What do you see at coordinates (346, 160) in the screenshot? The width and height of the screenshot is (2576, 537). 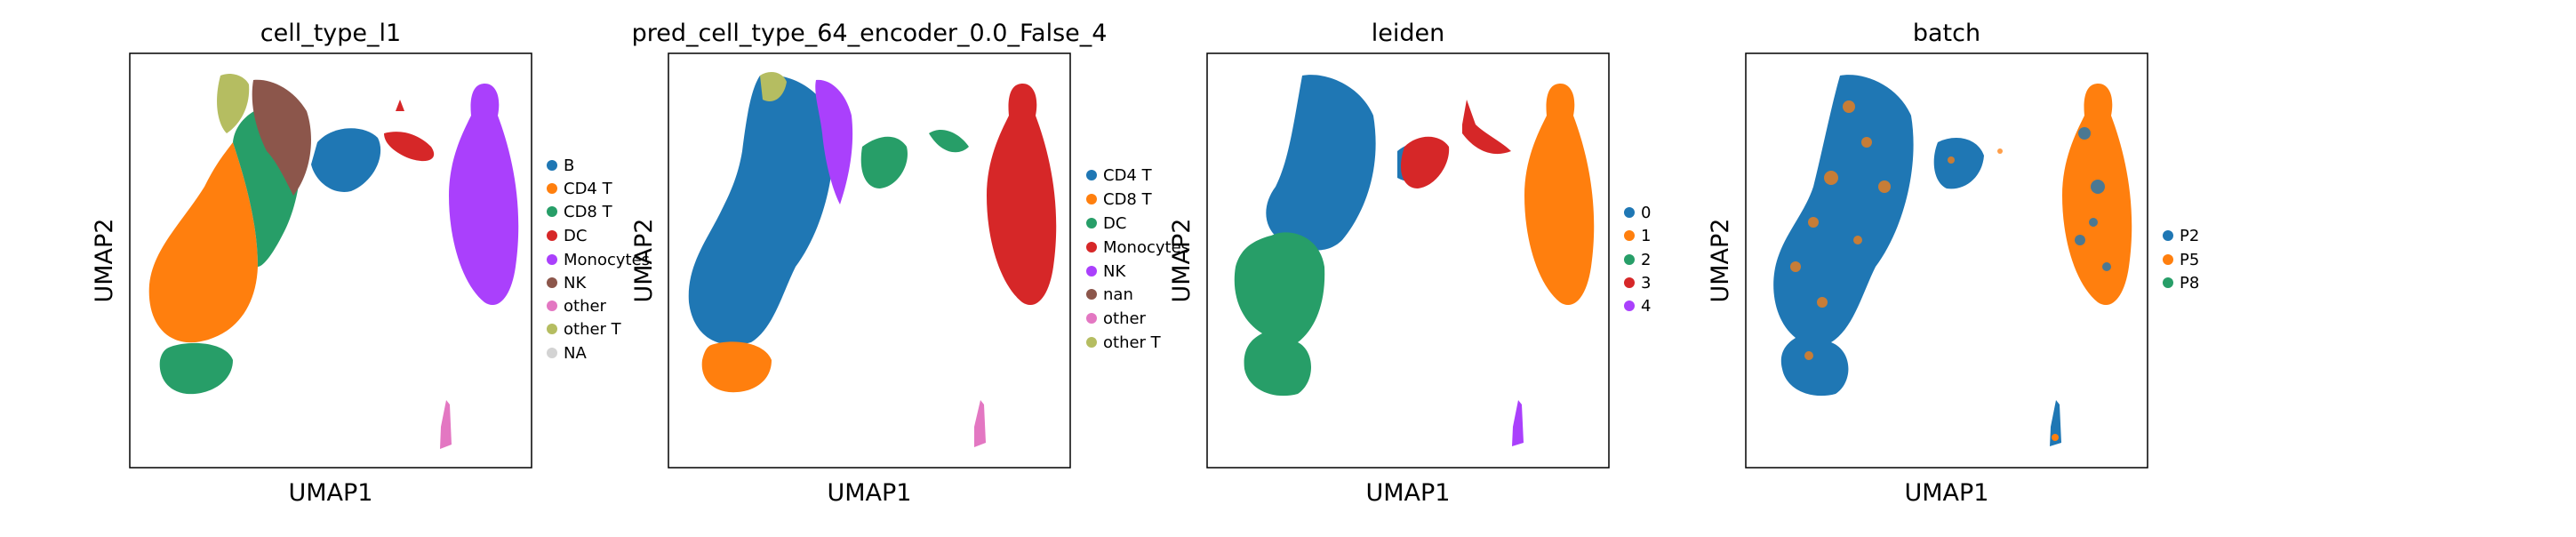 I see `cluster-b` at bounding box center [346, 160].